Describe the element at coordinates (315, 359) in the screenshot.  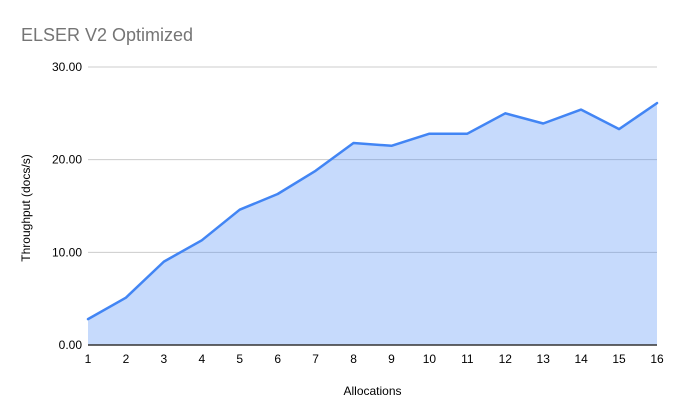
I see `x-tick-label: 7` at that location.